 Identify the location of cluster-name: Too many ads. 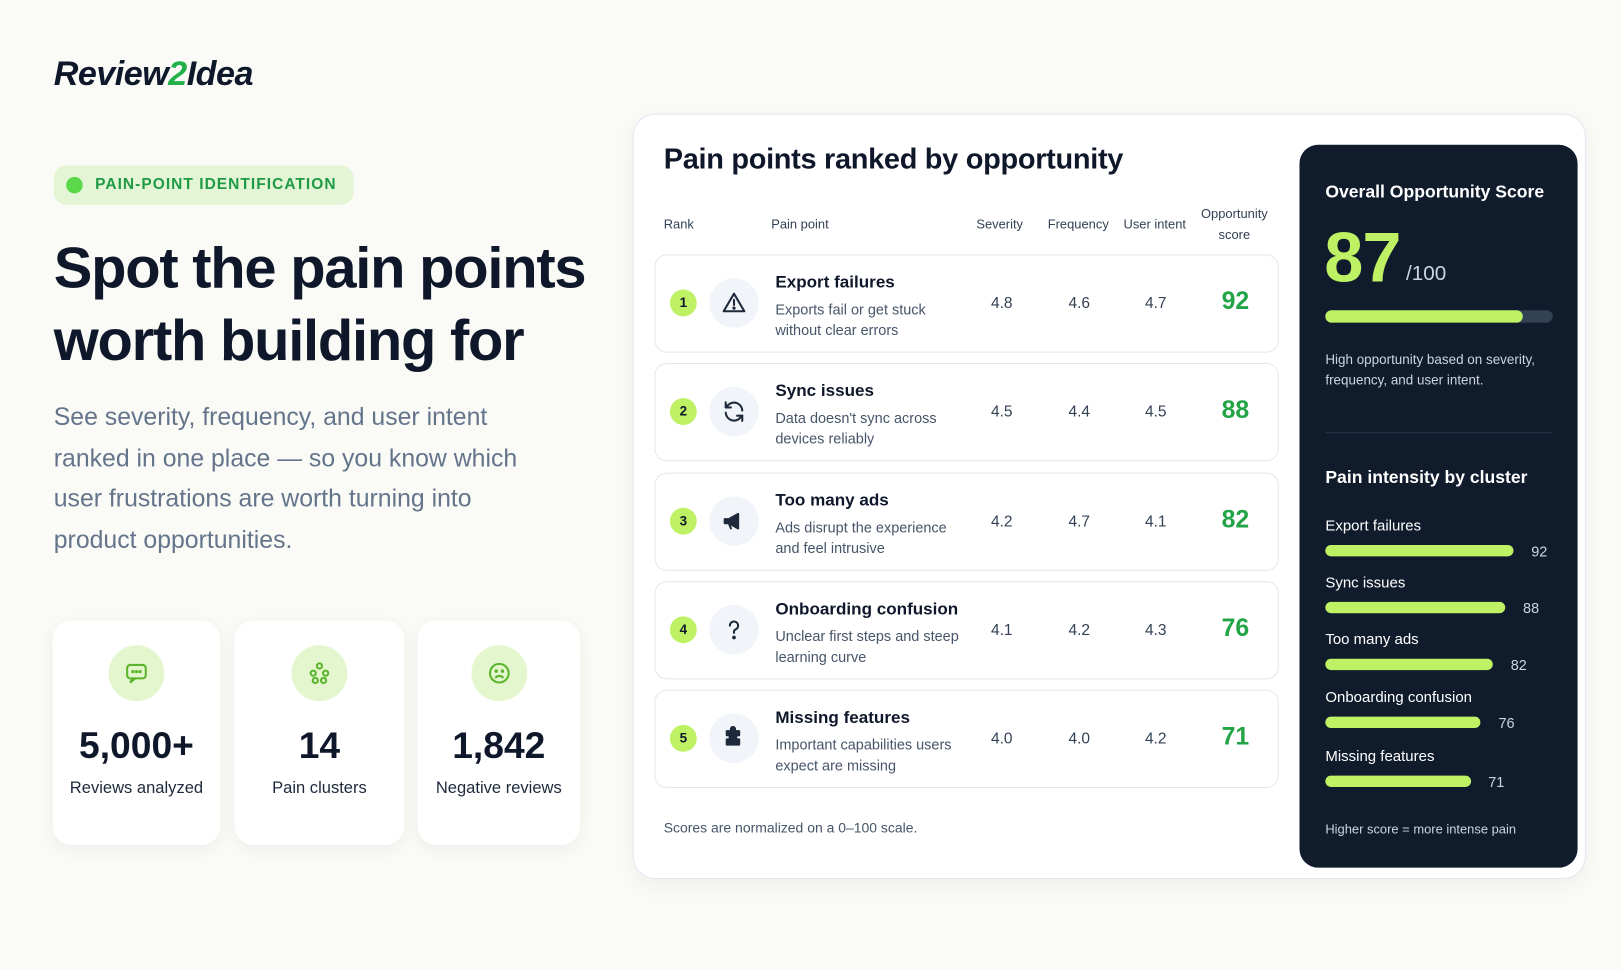
(1372, 640).